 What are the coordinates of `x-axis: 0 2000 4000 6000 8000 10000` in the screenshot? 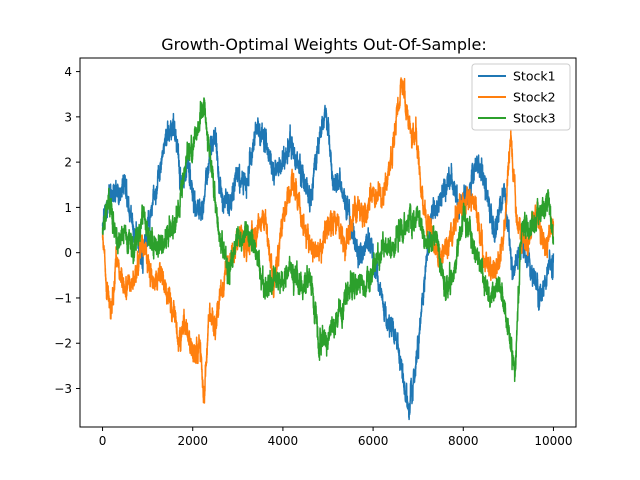 It's located at (336, 437).